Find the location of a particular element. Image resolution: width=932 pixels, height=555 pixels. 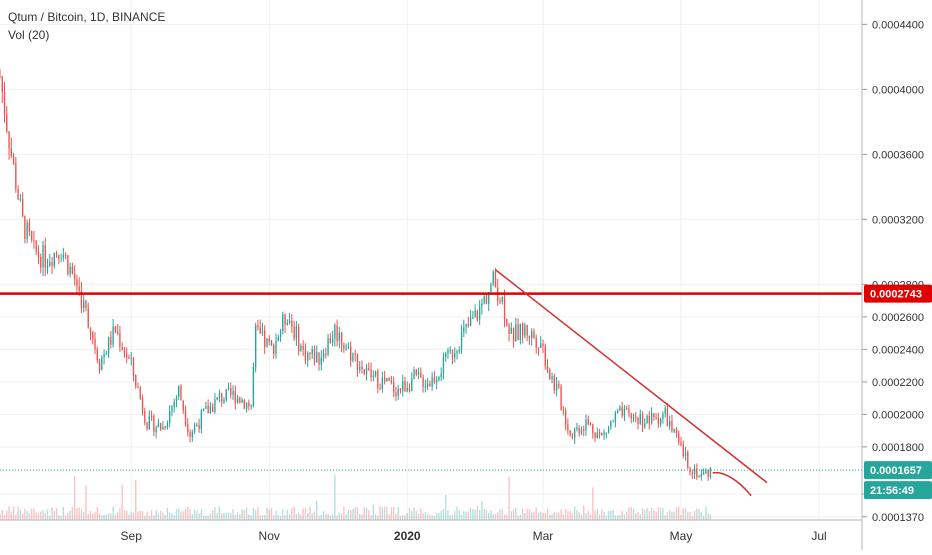

time-tick-label: 2020 is located at coordinates (407, 536).